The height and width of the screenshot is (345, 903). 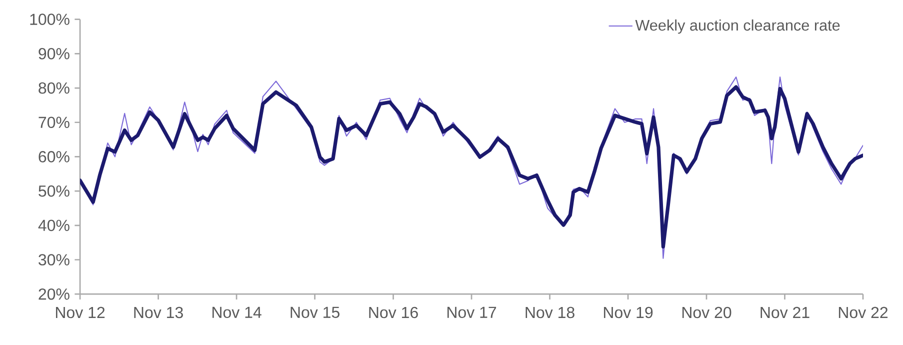 What do you see at coordinates (54, 122) in the screenshot?
I see `y-tick-label: 70%` at bounding box center [54, 122].